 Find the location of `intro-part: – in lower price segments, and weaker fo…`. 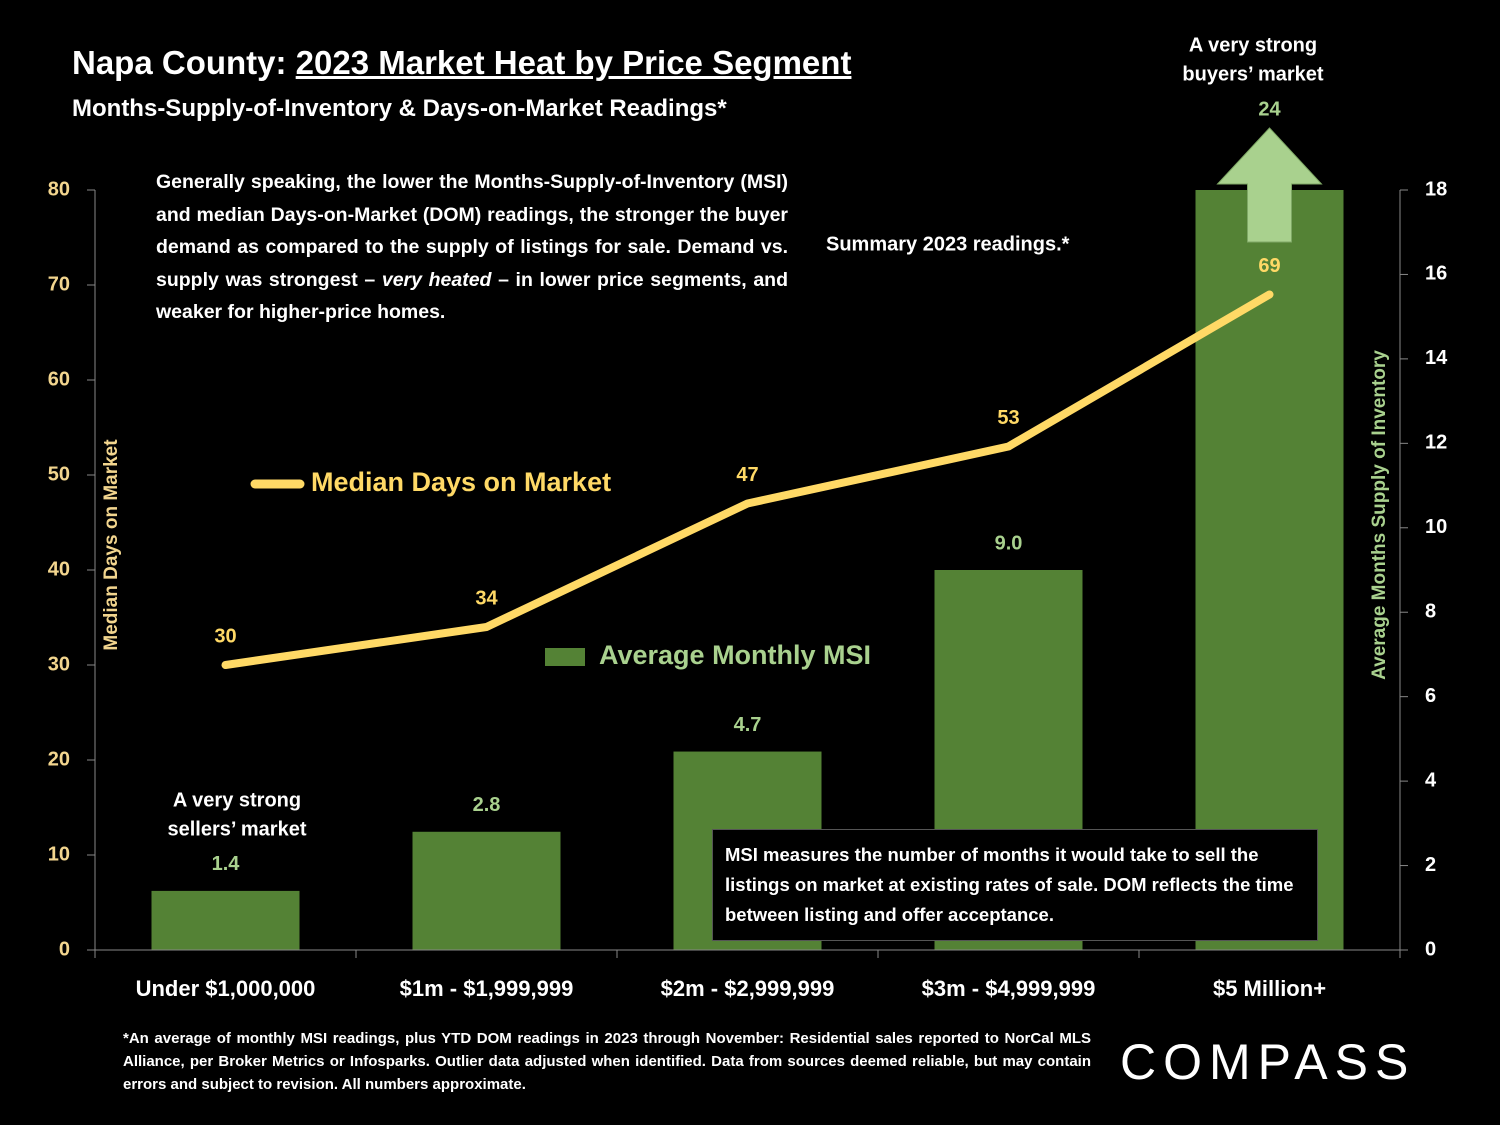

intro-part: – in lower price segments, and weaker fo… is located at coordinates (472, 296).